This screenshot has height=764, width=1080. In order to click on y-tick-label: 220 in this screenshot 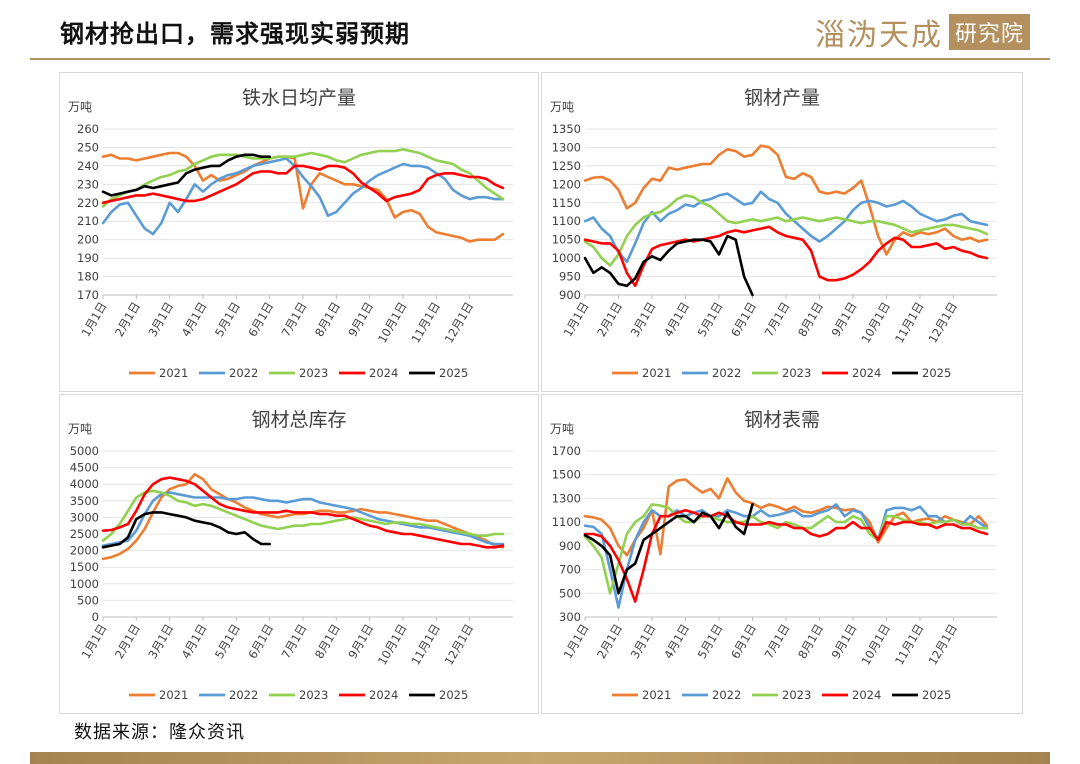, I will do `click(88, 203)`.